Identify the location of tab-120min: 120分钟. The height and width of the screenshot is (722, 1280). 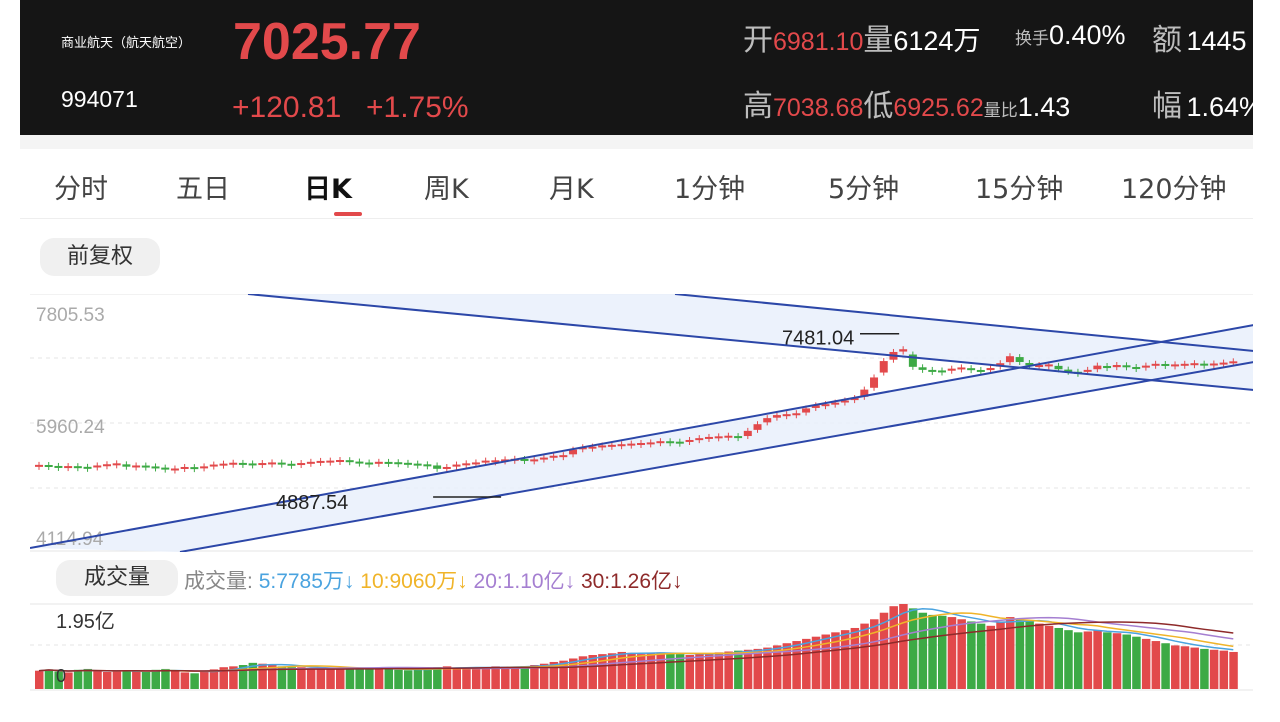
(1174, 189).